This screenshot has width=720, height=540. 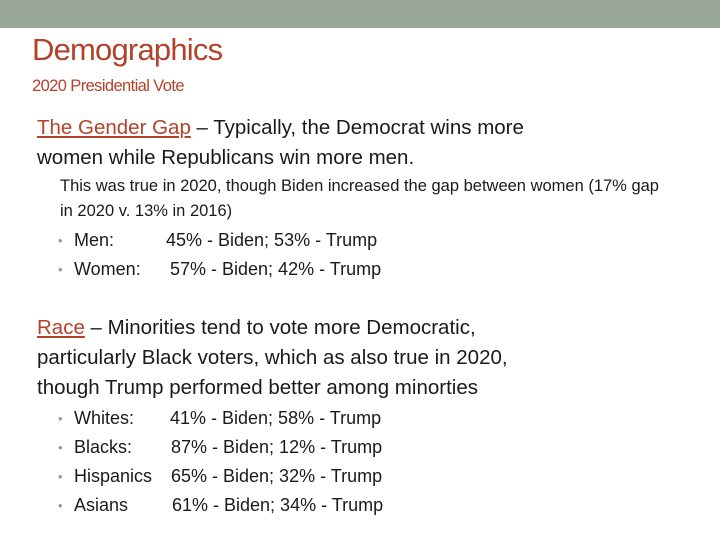 What do you see at coordinates (107, 269) in the screenshot?
I see `group-label: Women:` at bounding box center [107, 269].